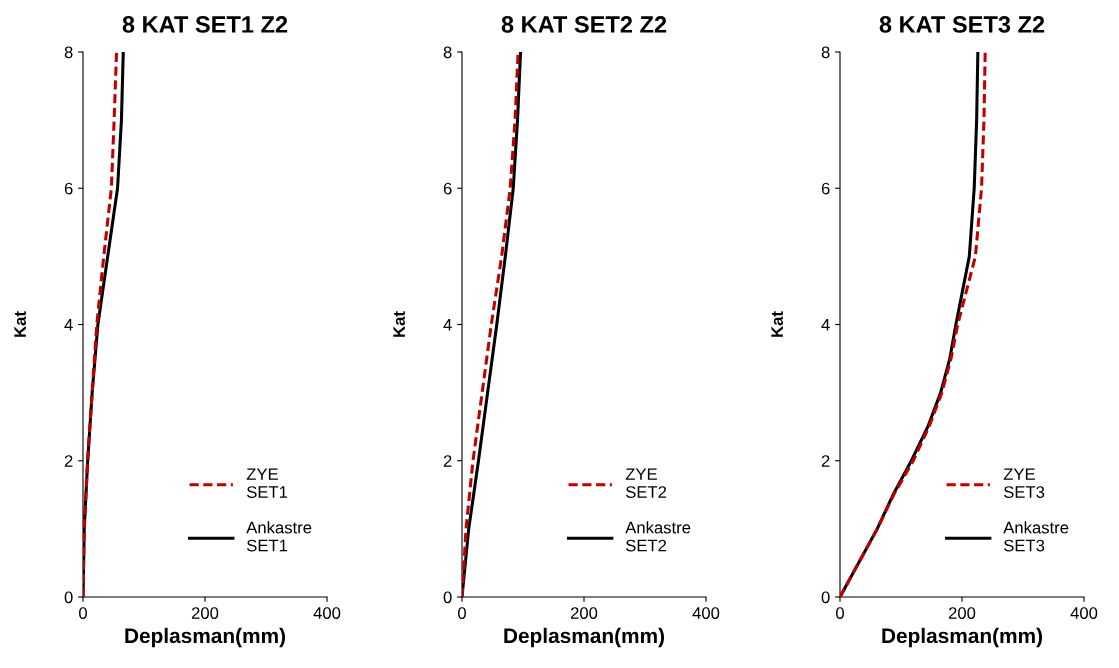 The image size is (1119, 668). I want to click on chart-title: 8 KAT SET2 Z2, so click(584, 24).